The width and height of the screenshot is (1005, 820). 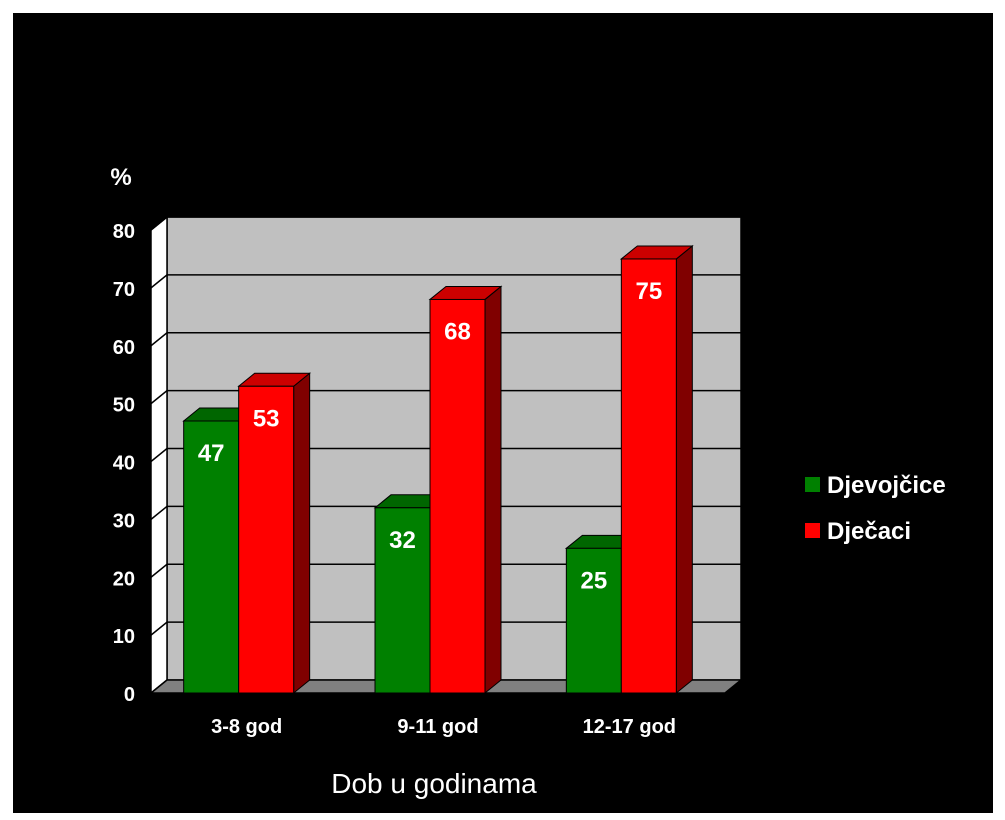 I want to click on y-tick-label: 10, so click(x=124, y=637).